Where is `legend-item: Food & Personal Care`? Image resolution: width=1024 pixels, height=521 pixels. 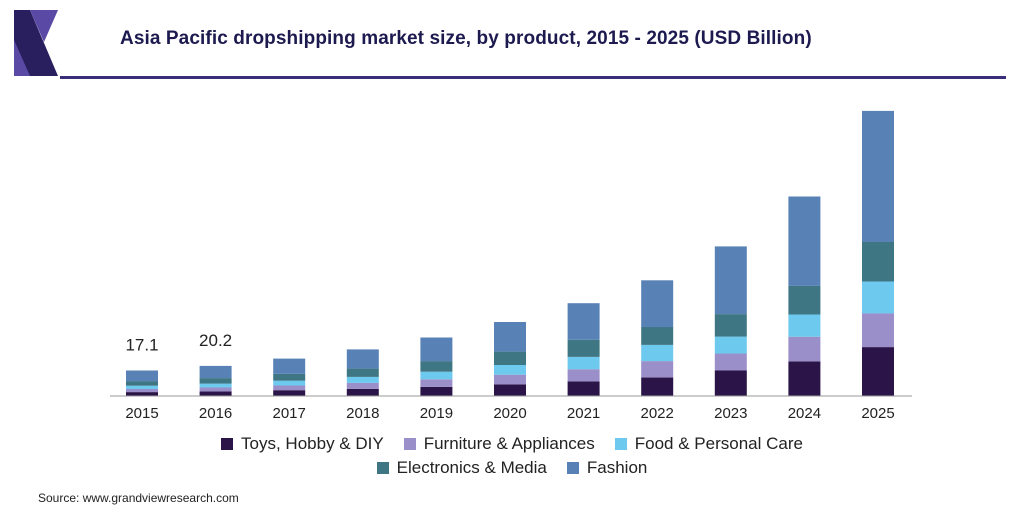 legend-item: Food & Personal Care is located at coordinates (708, 444).